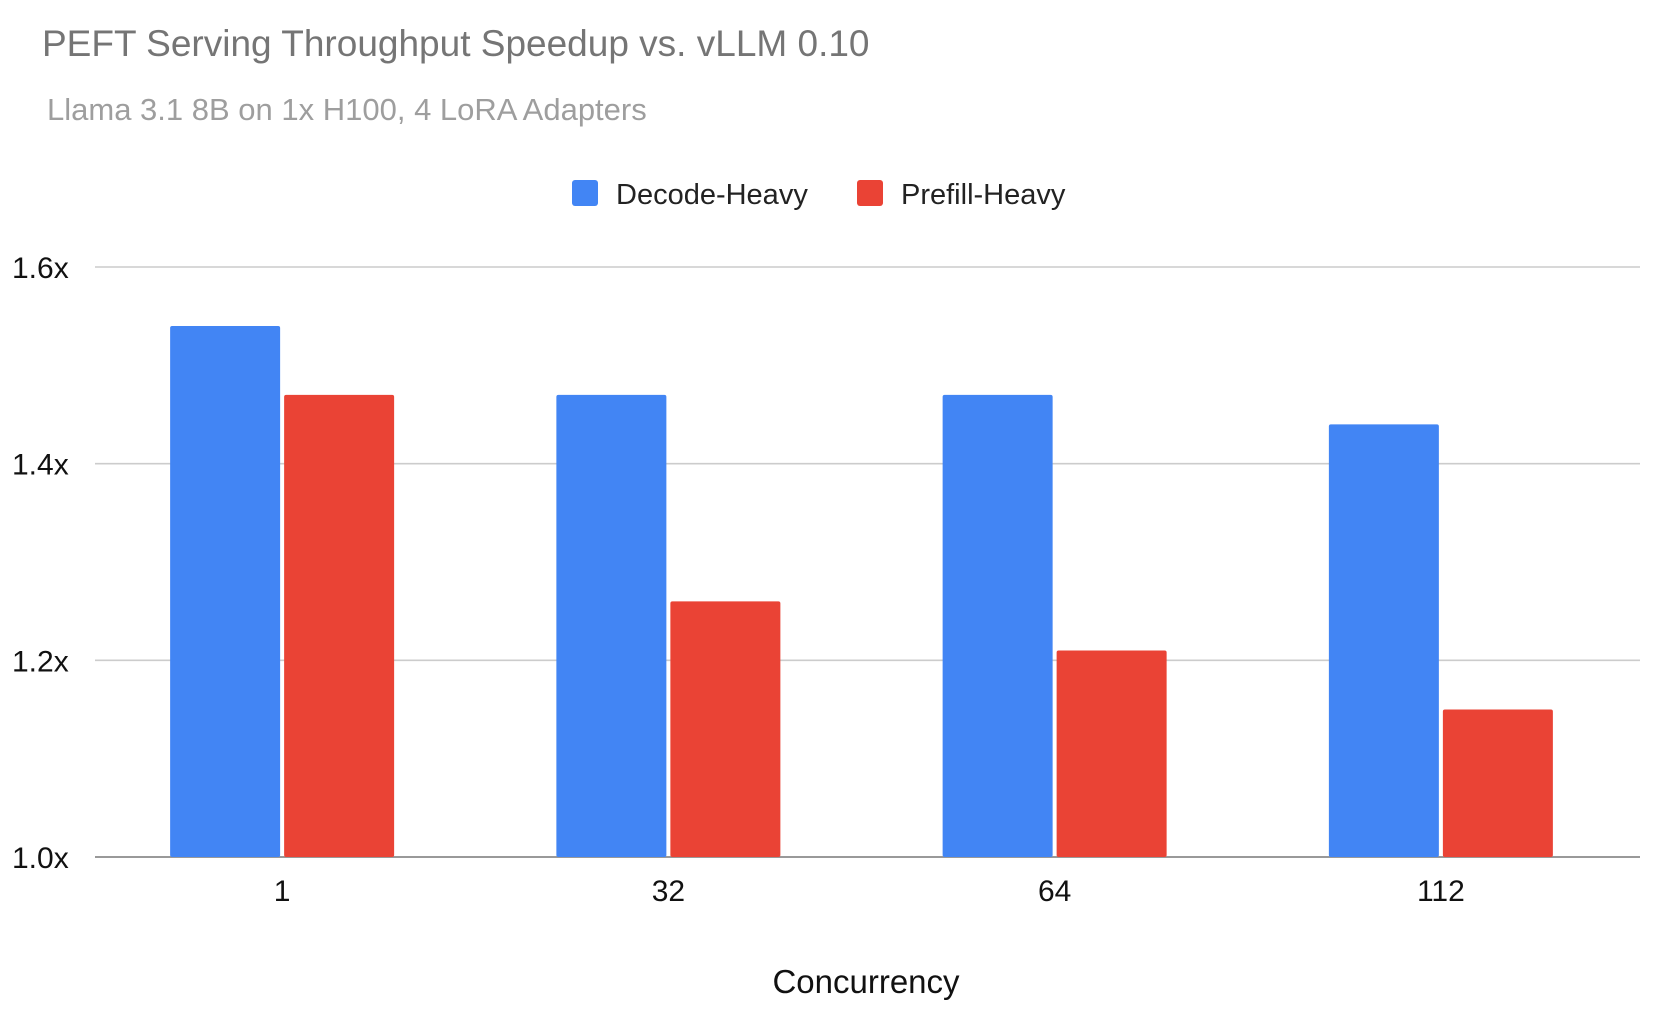 This screenshot has width=1656, height=1028. Describe the element at coordinates (712, 195) in the screenshot. I see `legend-label-decode-heavy: Decode-Heavy` at that location.